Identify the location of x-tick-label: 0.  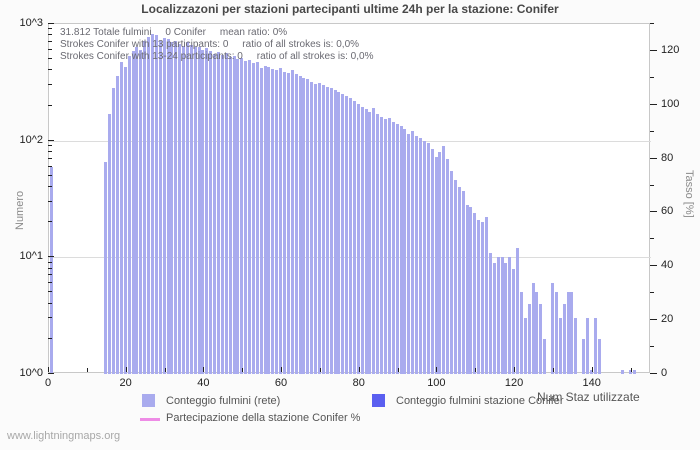
(48, 383).